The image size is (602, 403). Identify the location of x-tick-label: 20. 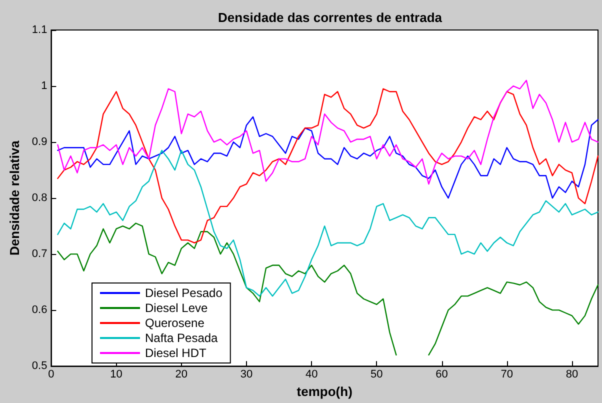
(181, 374).